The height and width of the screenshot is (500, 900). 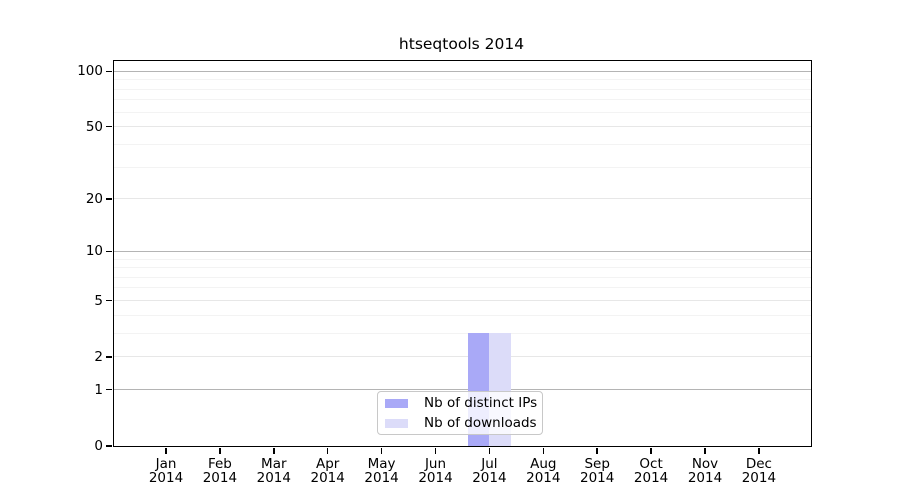 I want to click on legend-swatch-distinct-ips-icon, so click(x=396, y=403).